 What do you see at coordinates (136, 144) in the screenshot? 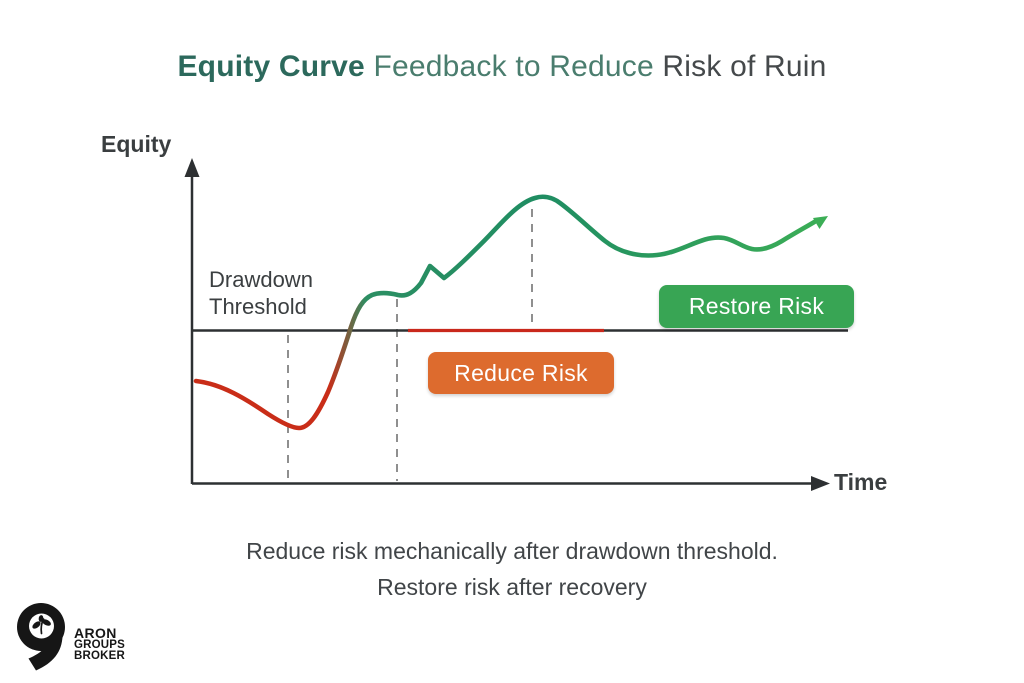
I see `y-axis-label: Equity` at bounding box center [136, 144].